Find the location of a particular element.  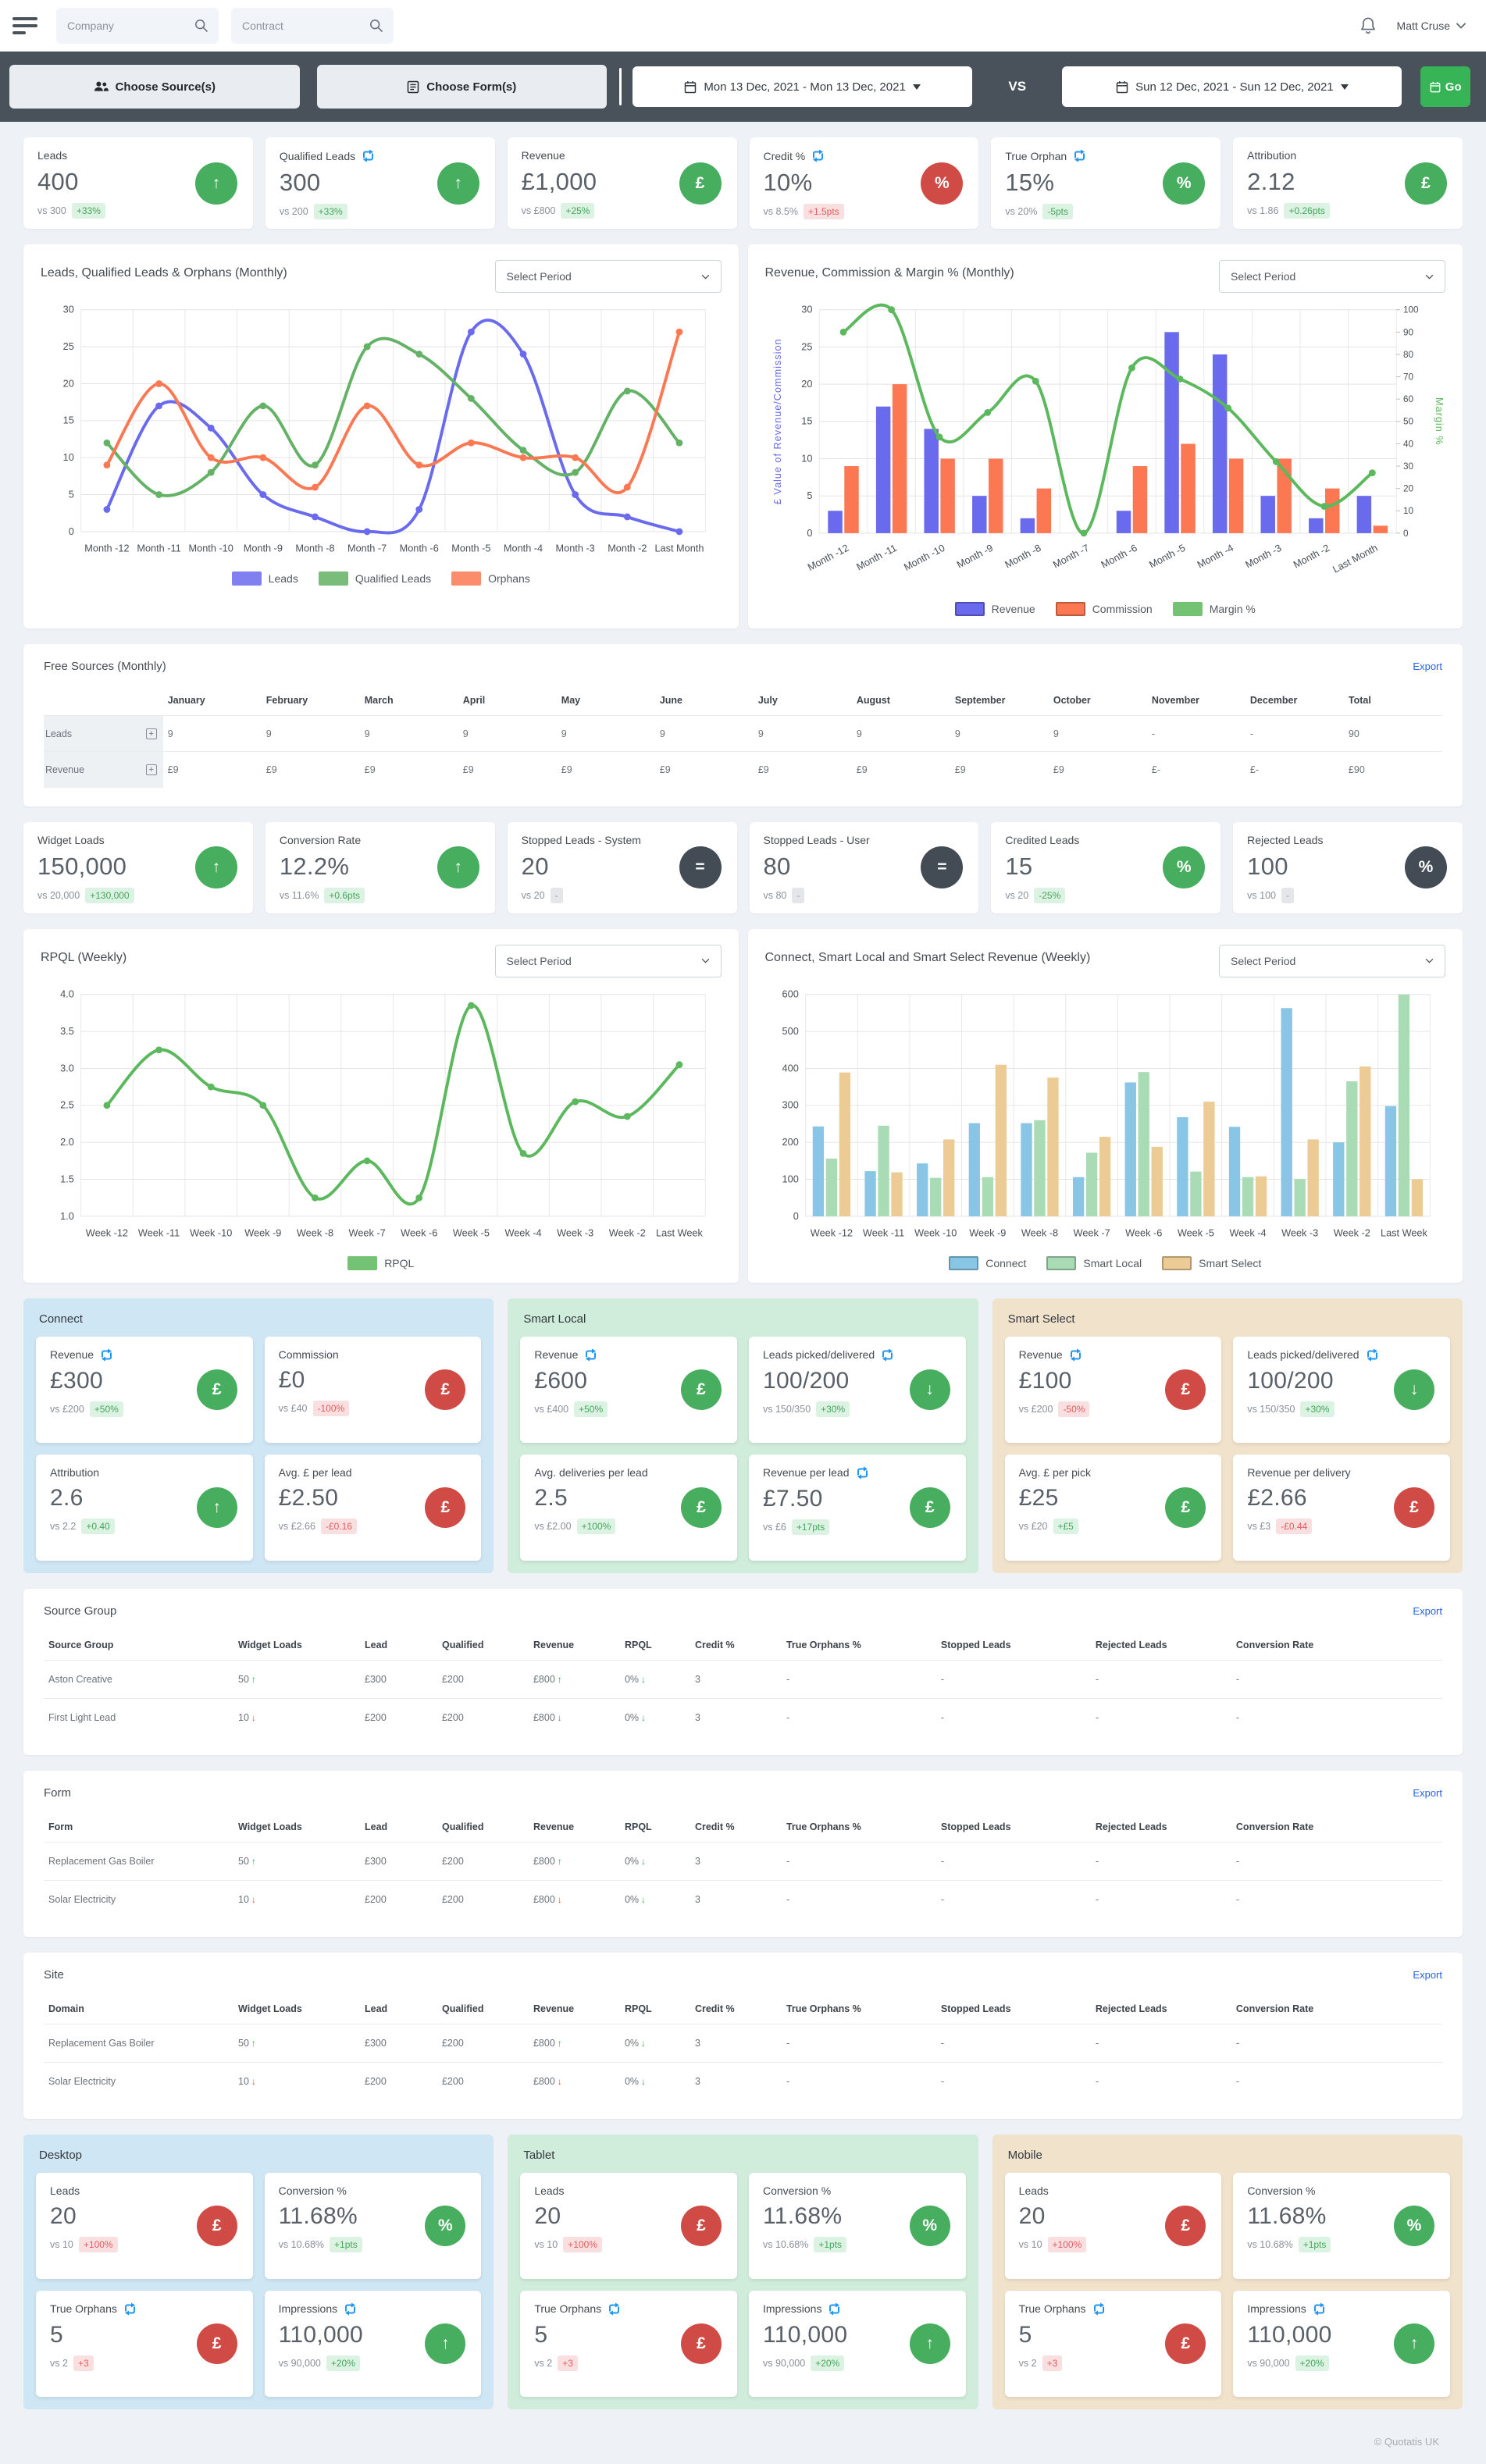

menu-icon is located at coordinates (25, 26).